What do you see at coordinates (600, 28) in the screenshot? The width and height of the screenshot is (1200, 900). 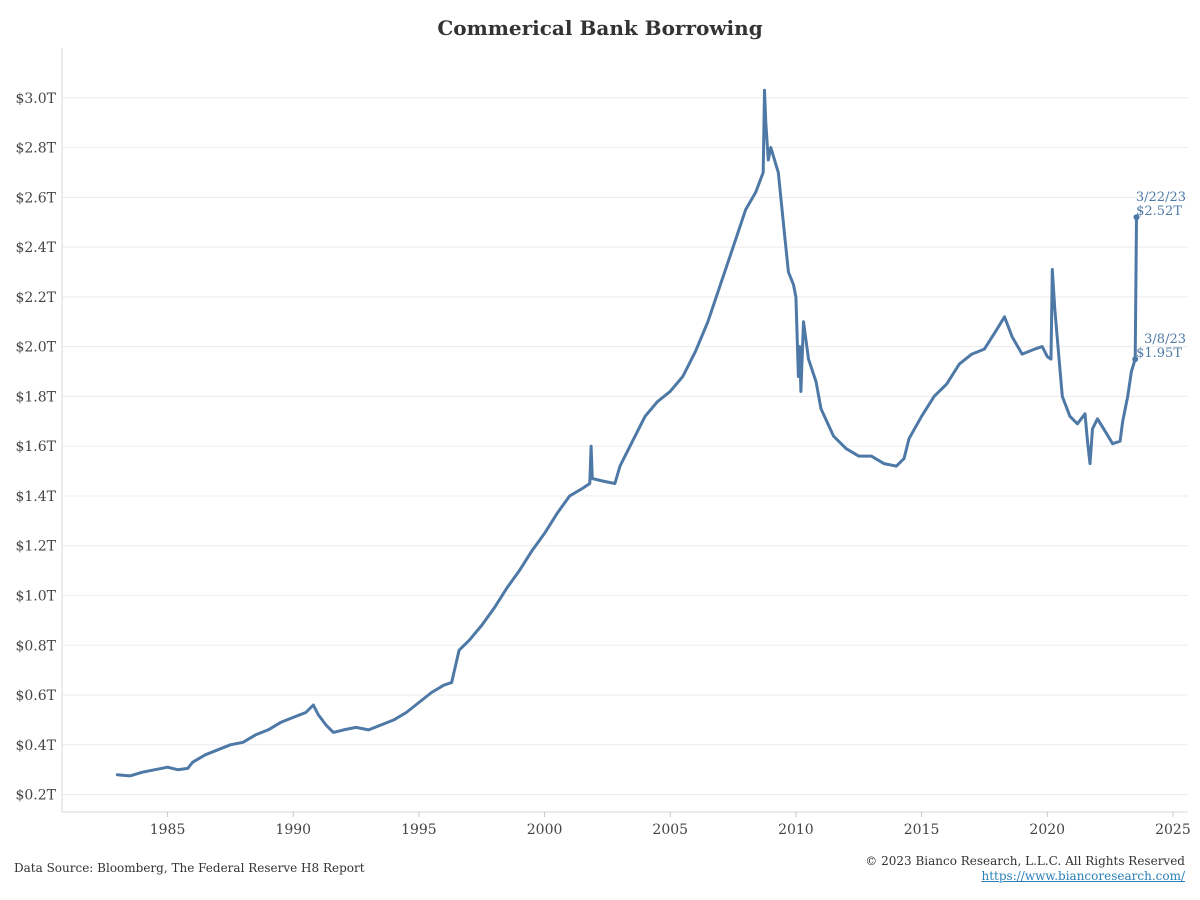 I see `chart-title: Commerical Bank Borrowing` at bounding box center [600, 28].